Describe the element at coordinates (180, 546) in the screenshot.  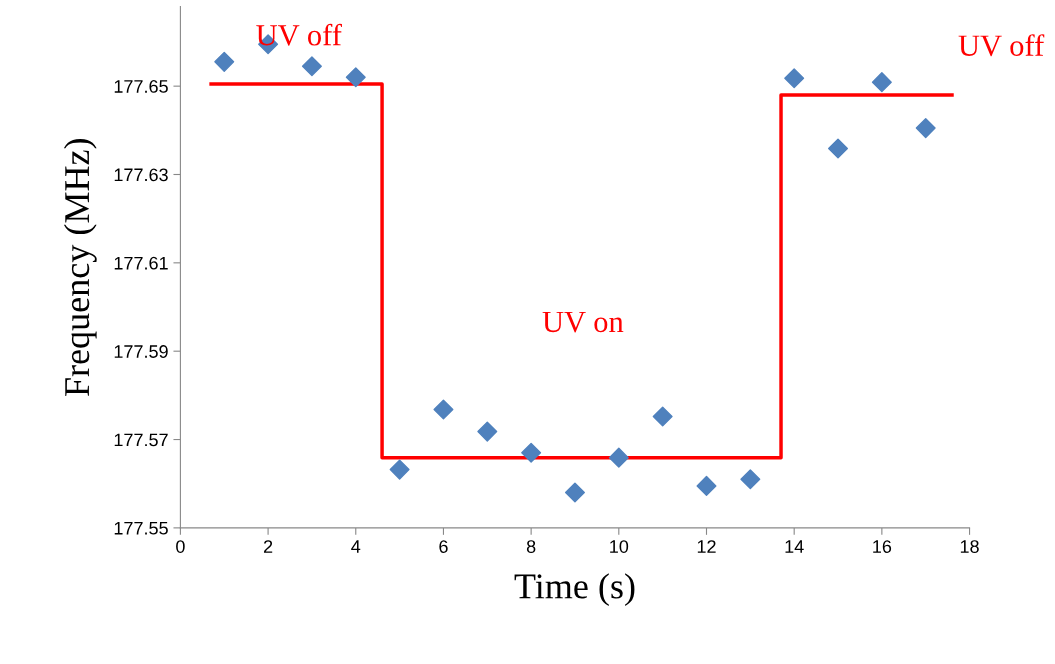
I see `x-tick-label: 0` at that location.